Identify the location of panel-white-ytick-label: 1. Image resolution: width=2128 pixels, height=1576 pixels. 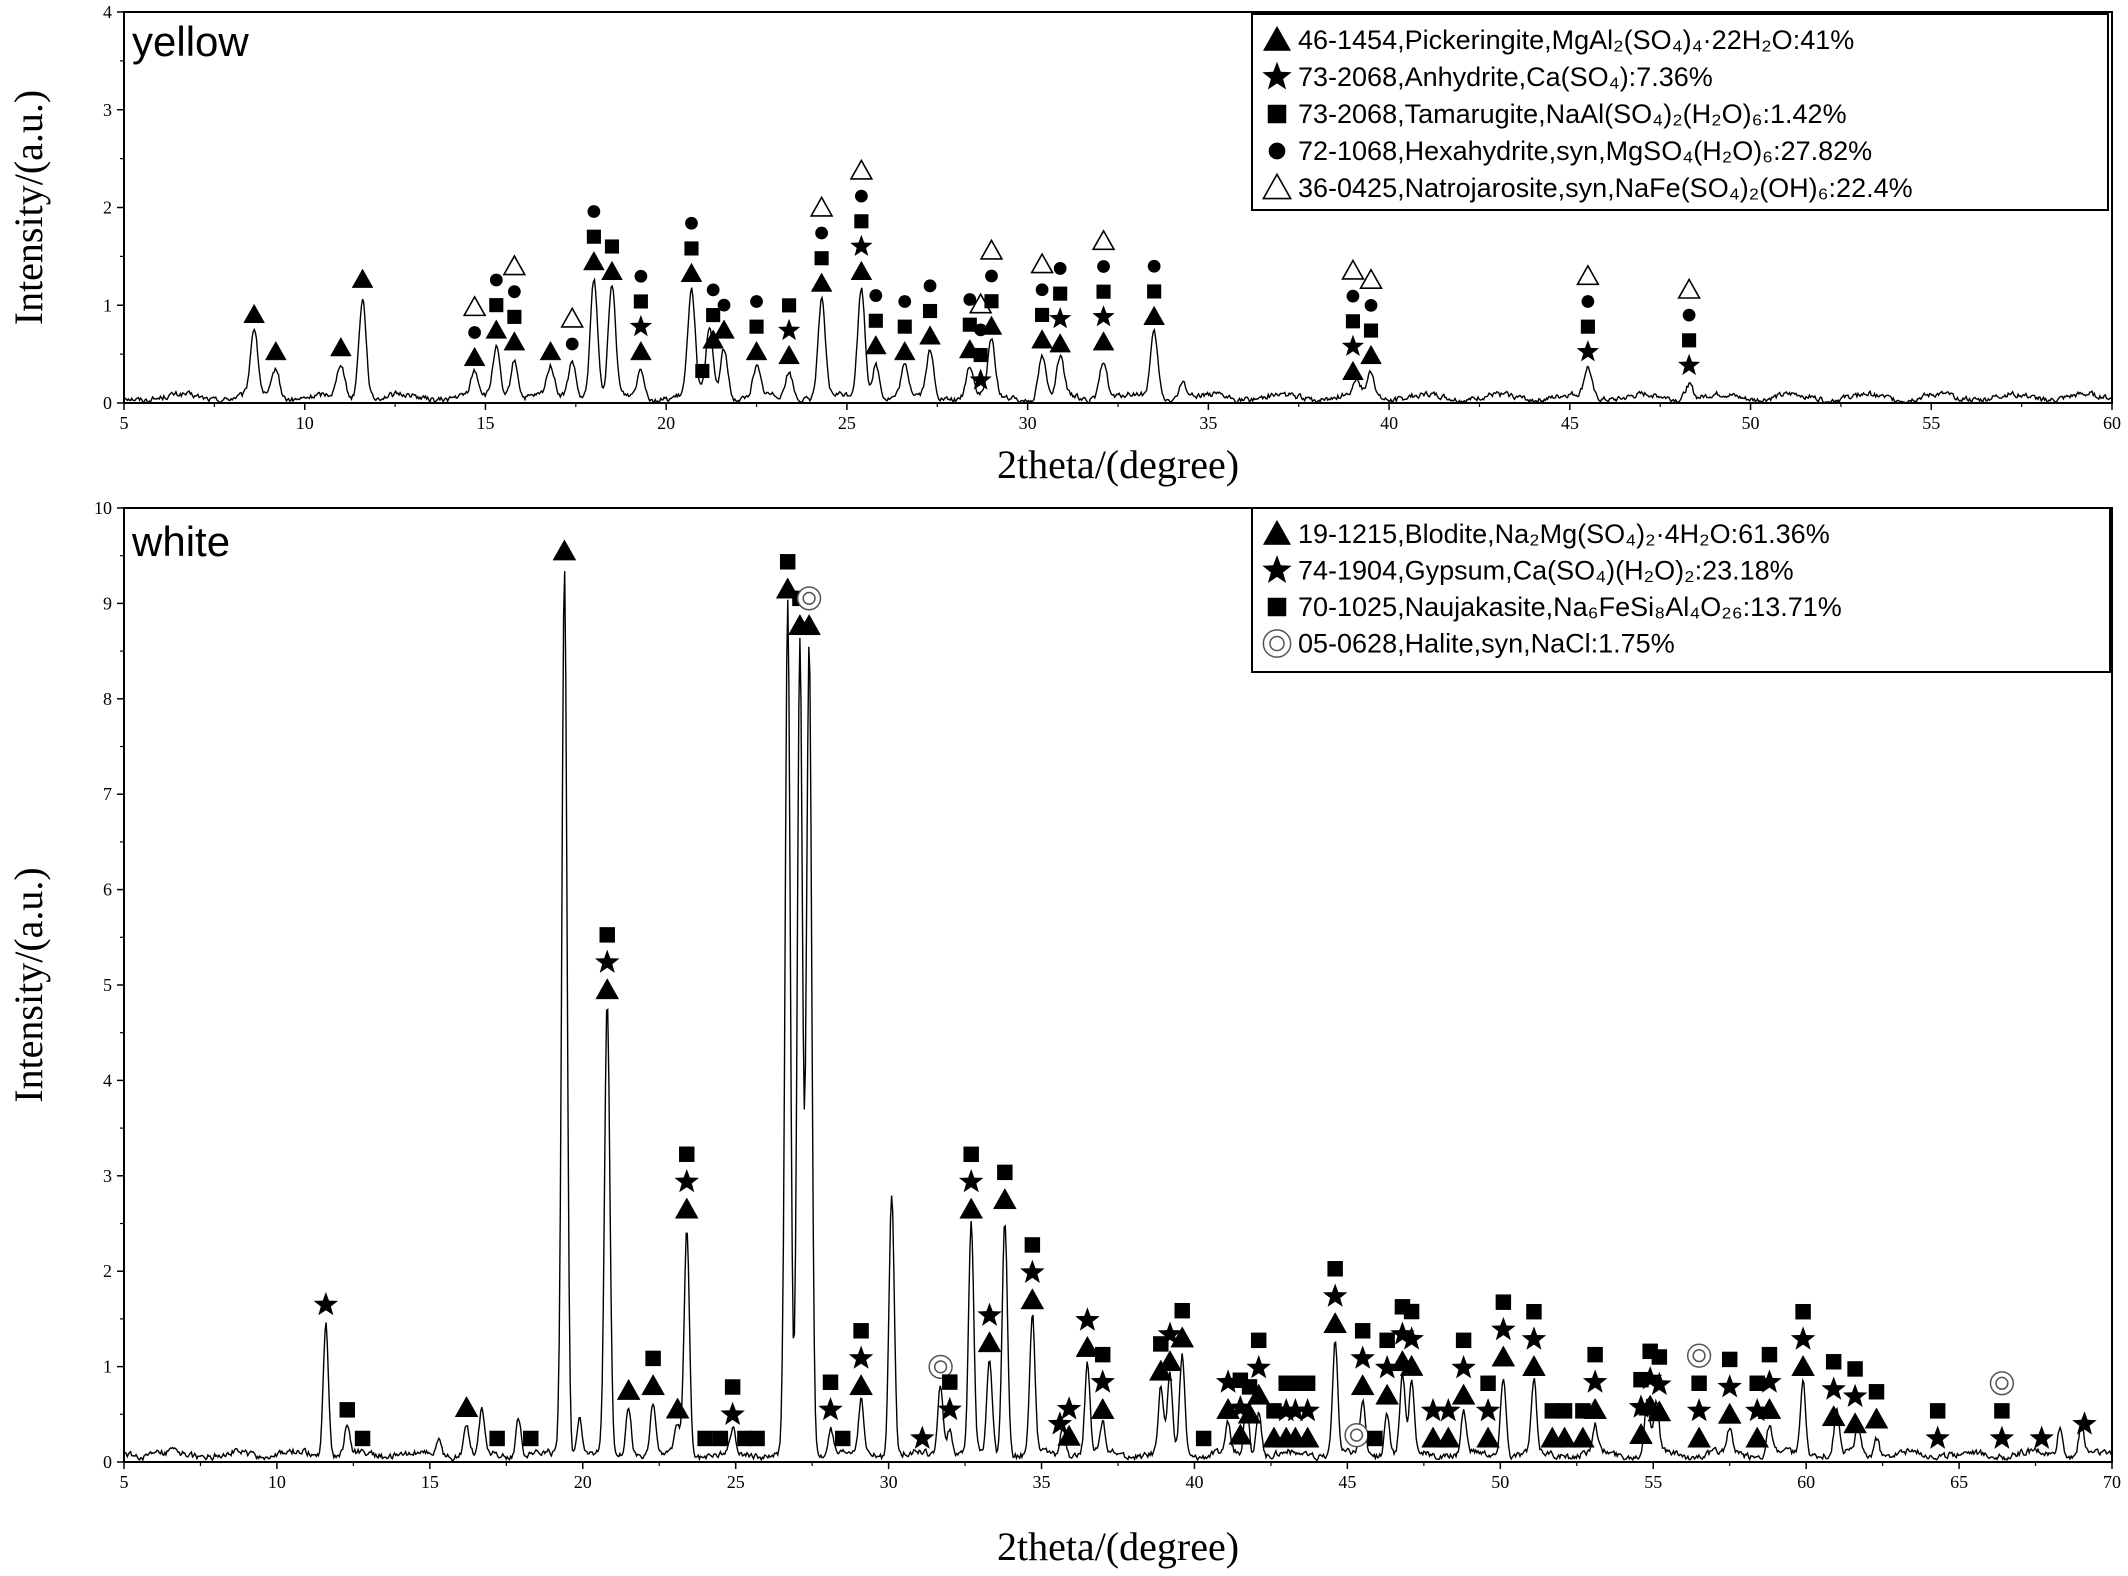
(107, 1367).